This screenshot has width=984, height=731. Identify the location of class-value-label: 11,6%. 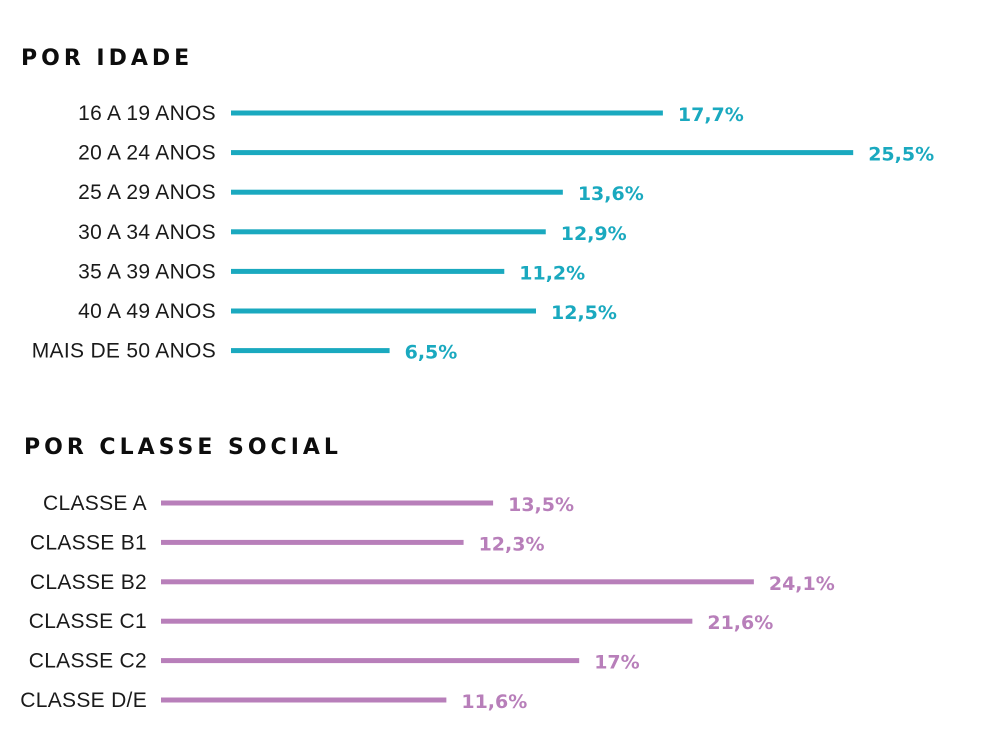
(494, 702).